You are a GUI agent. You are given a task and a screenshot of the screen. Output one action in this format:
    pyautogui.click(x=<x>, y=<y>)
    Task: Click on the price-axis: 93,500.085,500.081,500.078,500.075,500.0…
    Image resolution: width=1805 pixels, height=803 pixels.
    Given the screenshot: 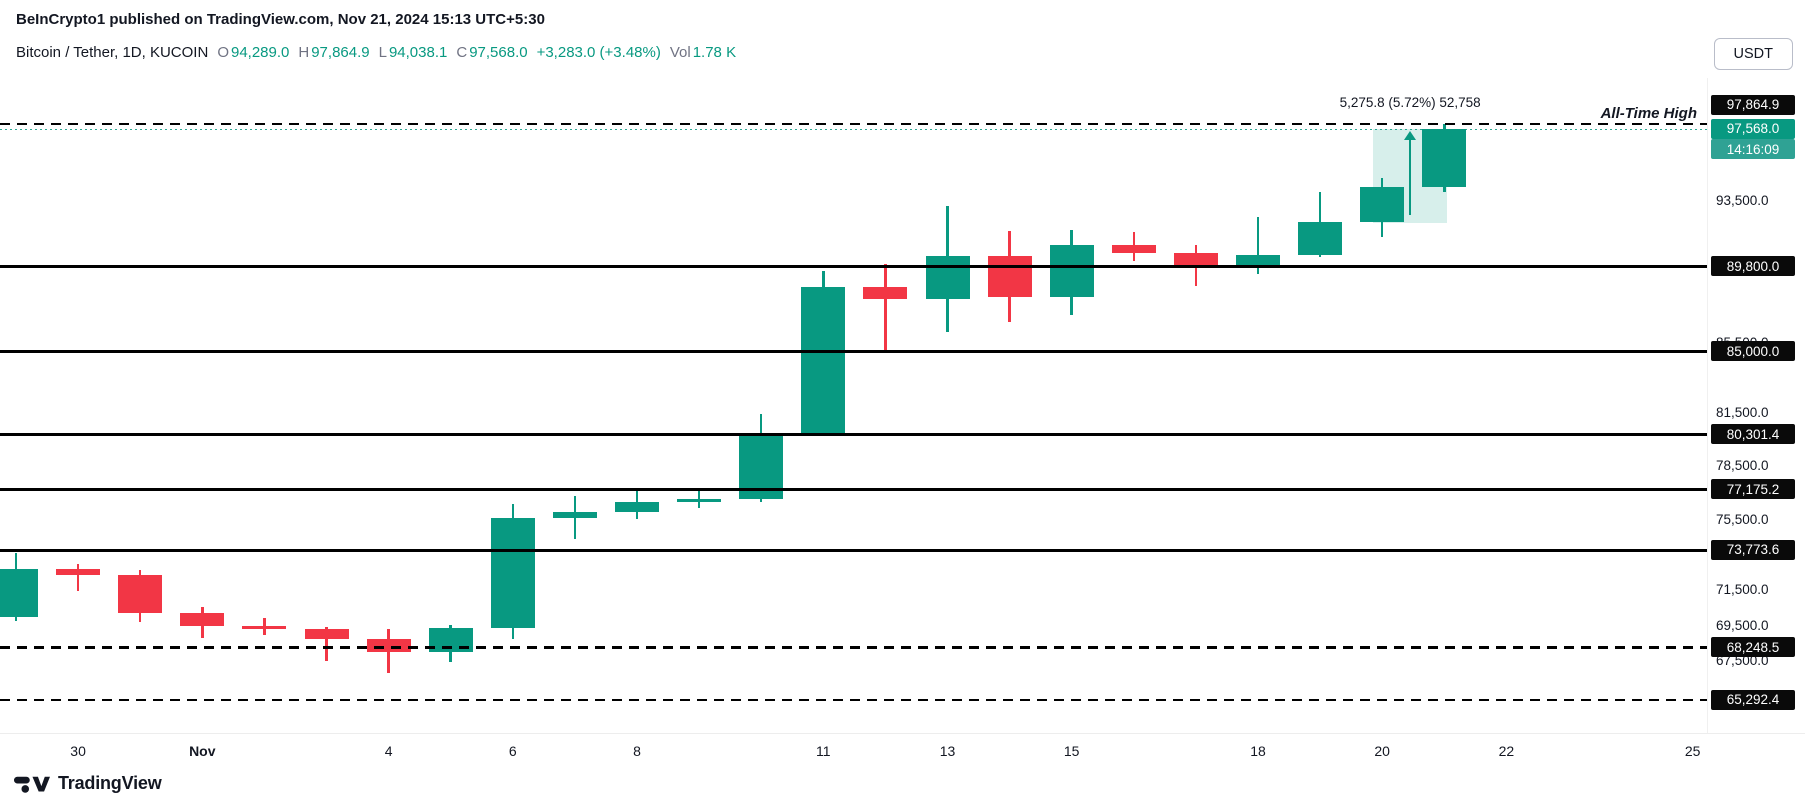 What is the action you would take?
    pyautogui.click(x=1756, y=401)
    